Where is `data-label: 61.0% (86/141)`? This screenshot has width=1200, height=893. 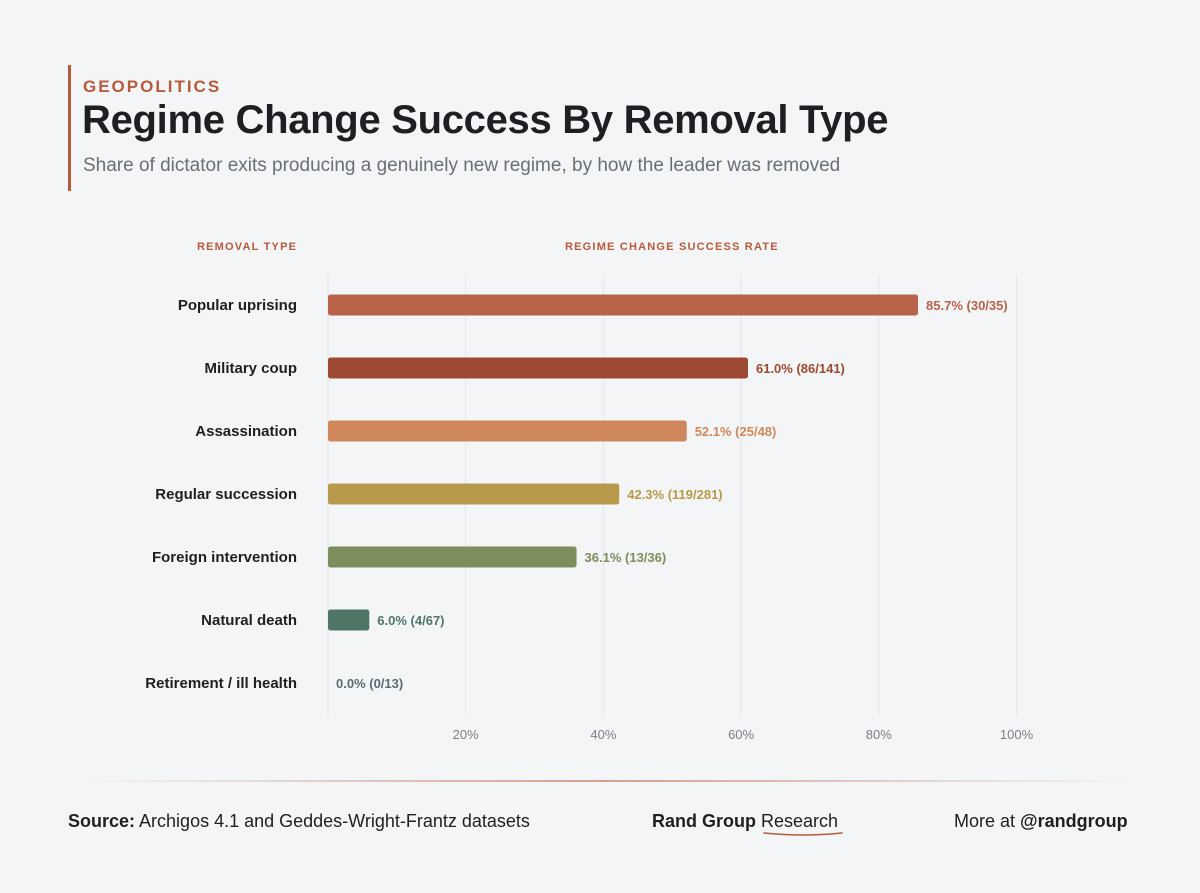 data-label: 61.0% (86/141) is located at coordinates (800, 368).